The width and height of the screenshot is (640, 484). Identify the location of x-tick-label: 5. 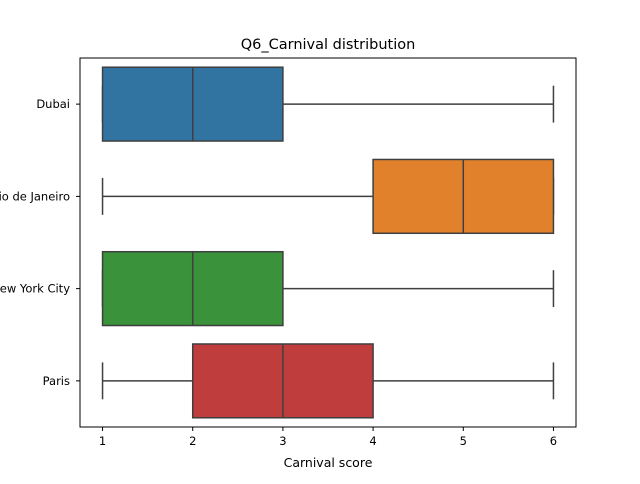
(463, 441).